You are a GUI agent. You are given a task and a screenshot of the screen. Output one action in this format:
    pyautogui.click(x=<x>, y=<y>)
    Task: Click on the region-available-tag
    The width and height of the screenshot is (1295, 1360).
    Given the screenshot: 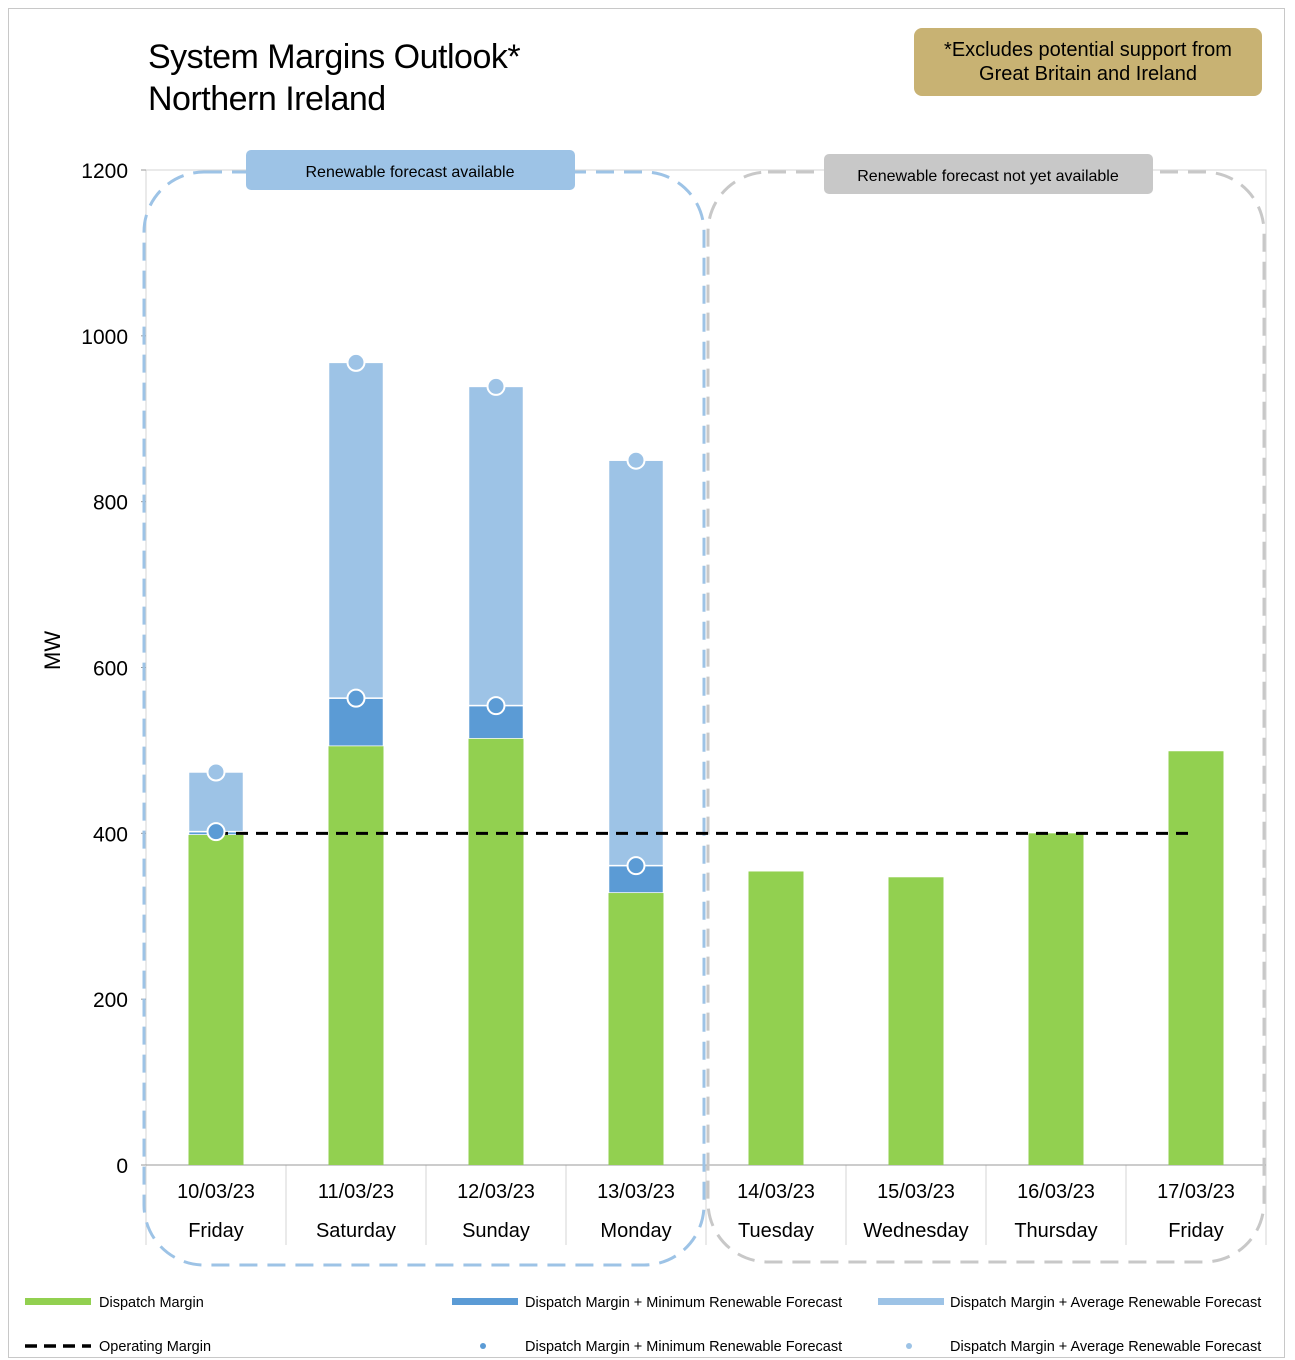 What is the action you would take?
    pyautogui.click(x=410, y=170)
    